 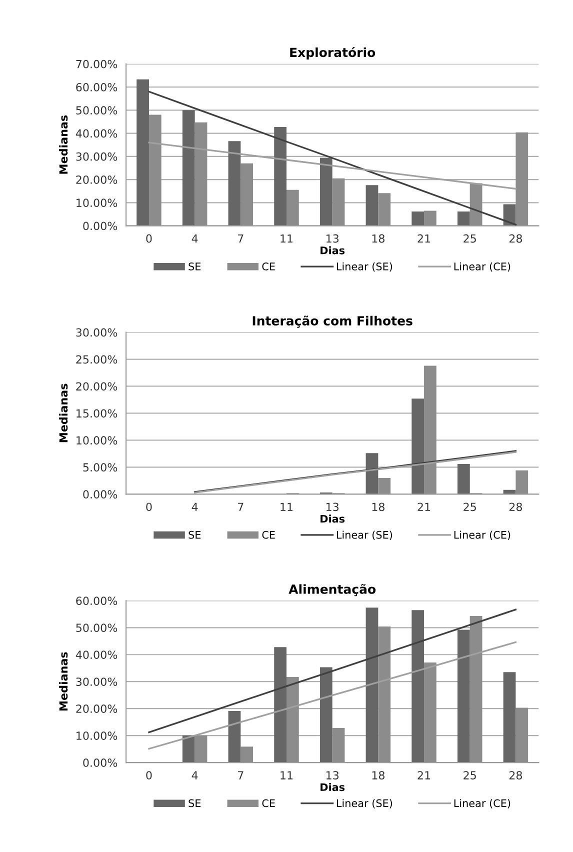 What do you see at coordinates (332, 590) in the screenshot?
I see `chart-title: Alimentação` at bounding box center [332, 590].